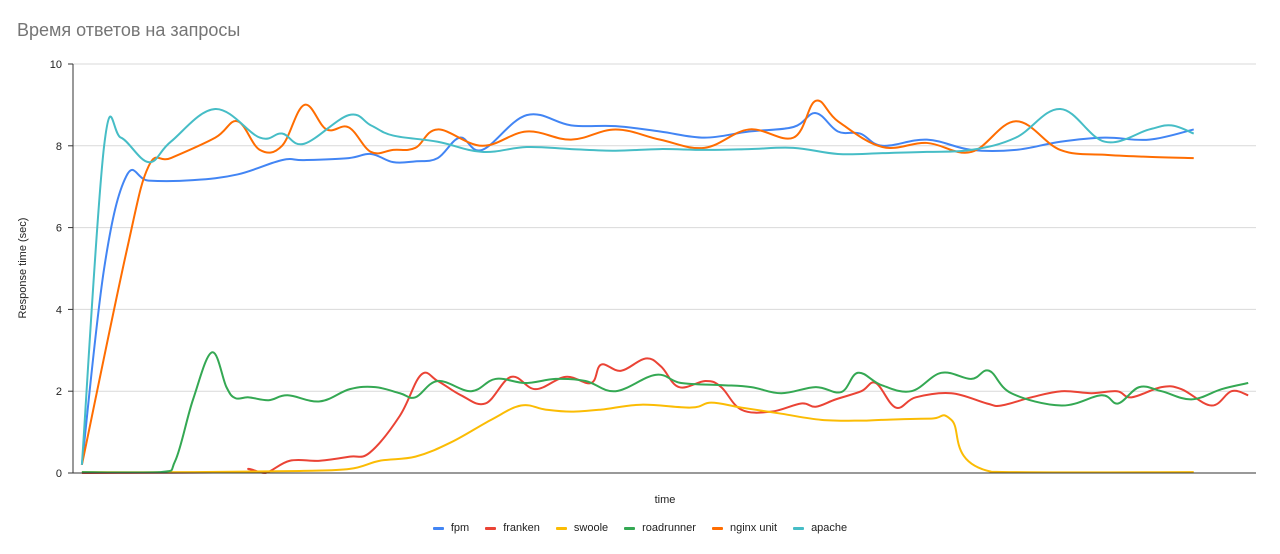  I want to click on legend-item-franken: franken, so click(512, 528).